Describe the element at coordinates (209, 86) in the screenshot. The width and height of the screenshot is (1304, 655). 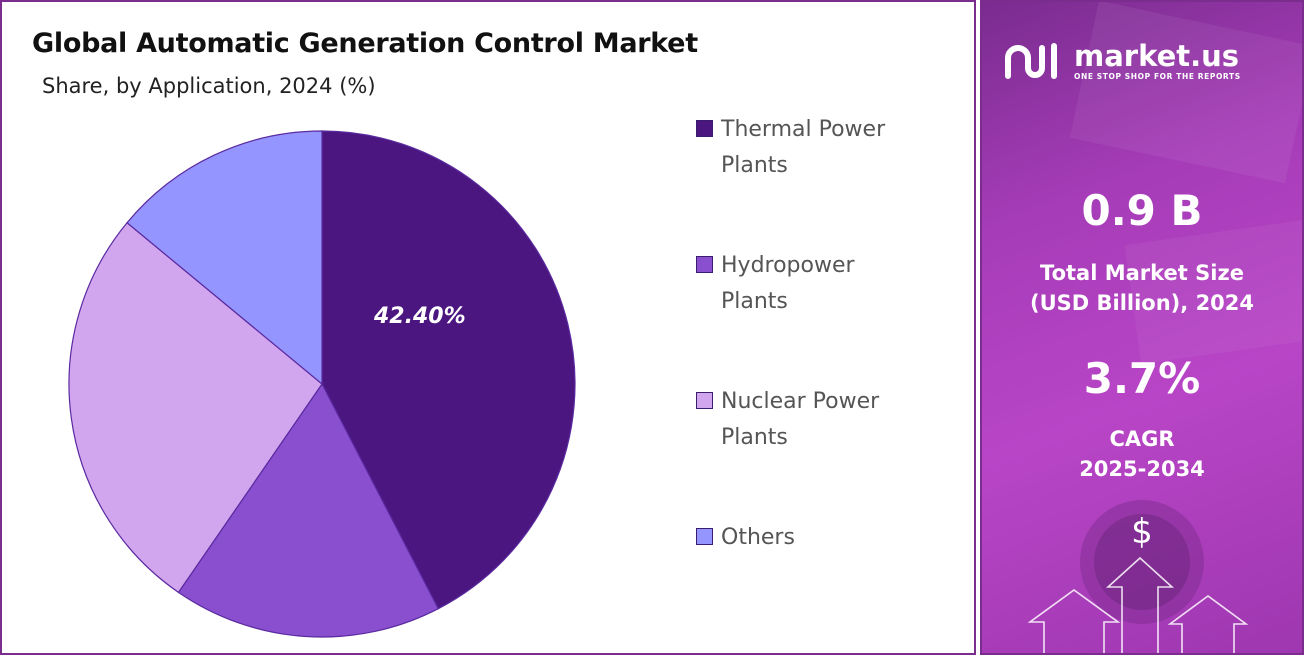
I see `chart-subtitle: Share, by Application, 2024 (%)` at that location.